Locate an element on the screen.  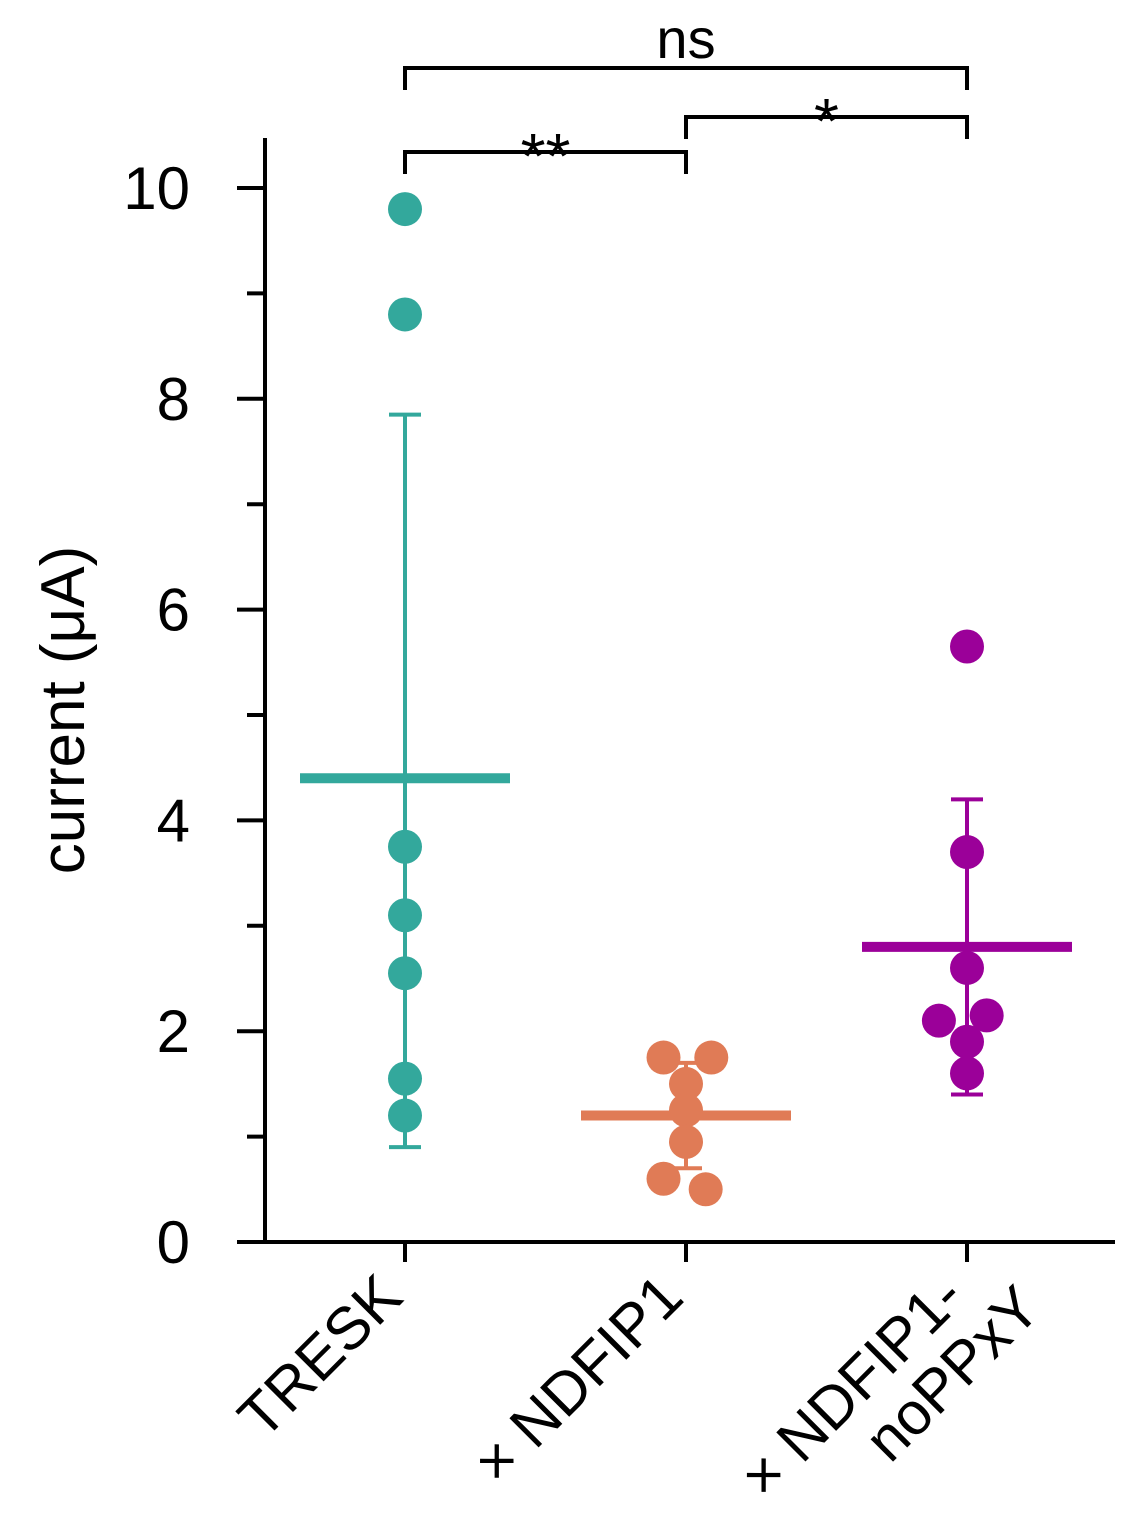
significance-brackets: ** *ns is located at coordinates (686, 99).